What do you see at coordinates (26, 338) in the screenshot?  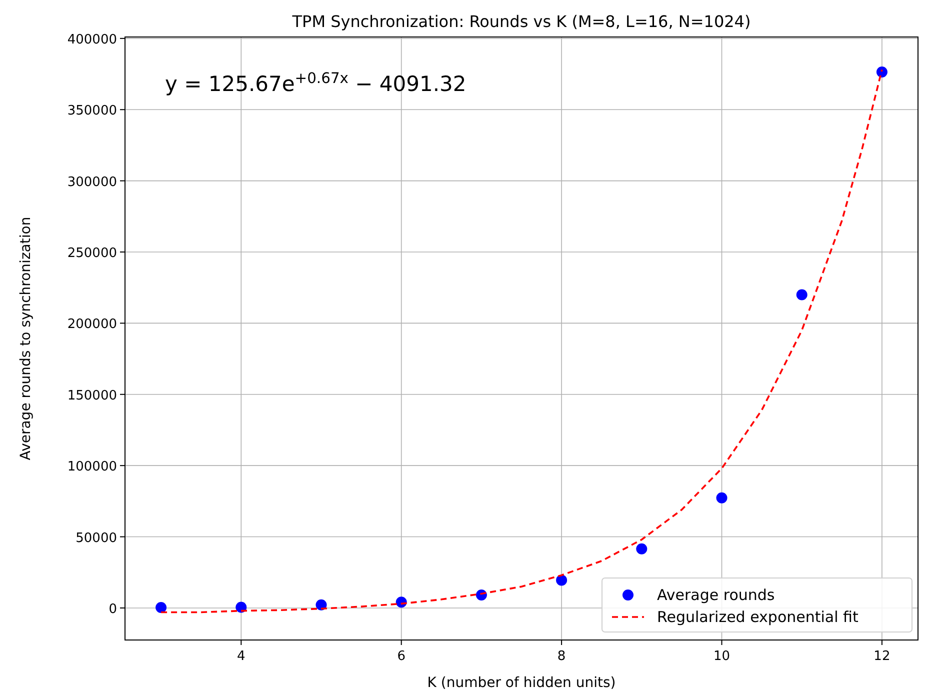 I see `y-axis-title: Average rounds to synchronization` at bounding box center [26, 338].